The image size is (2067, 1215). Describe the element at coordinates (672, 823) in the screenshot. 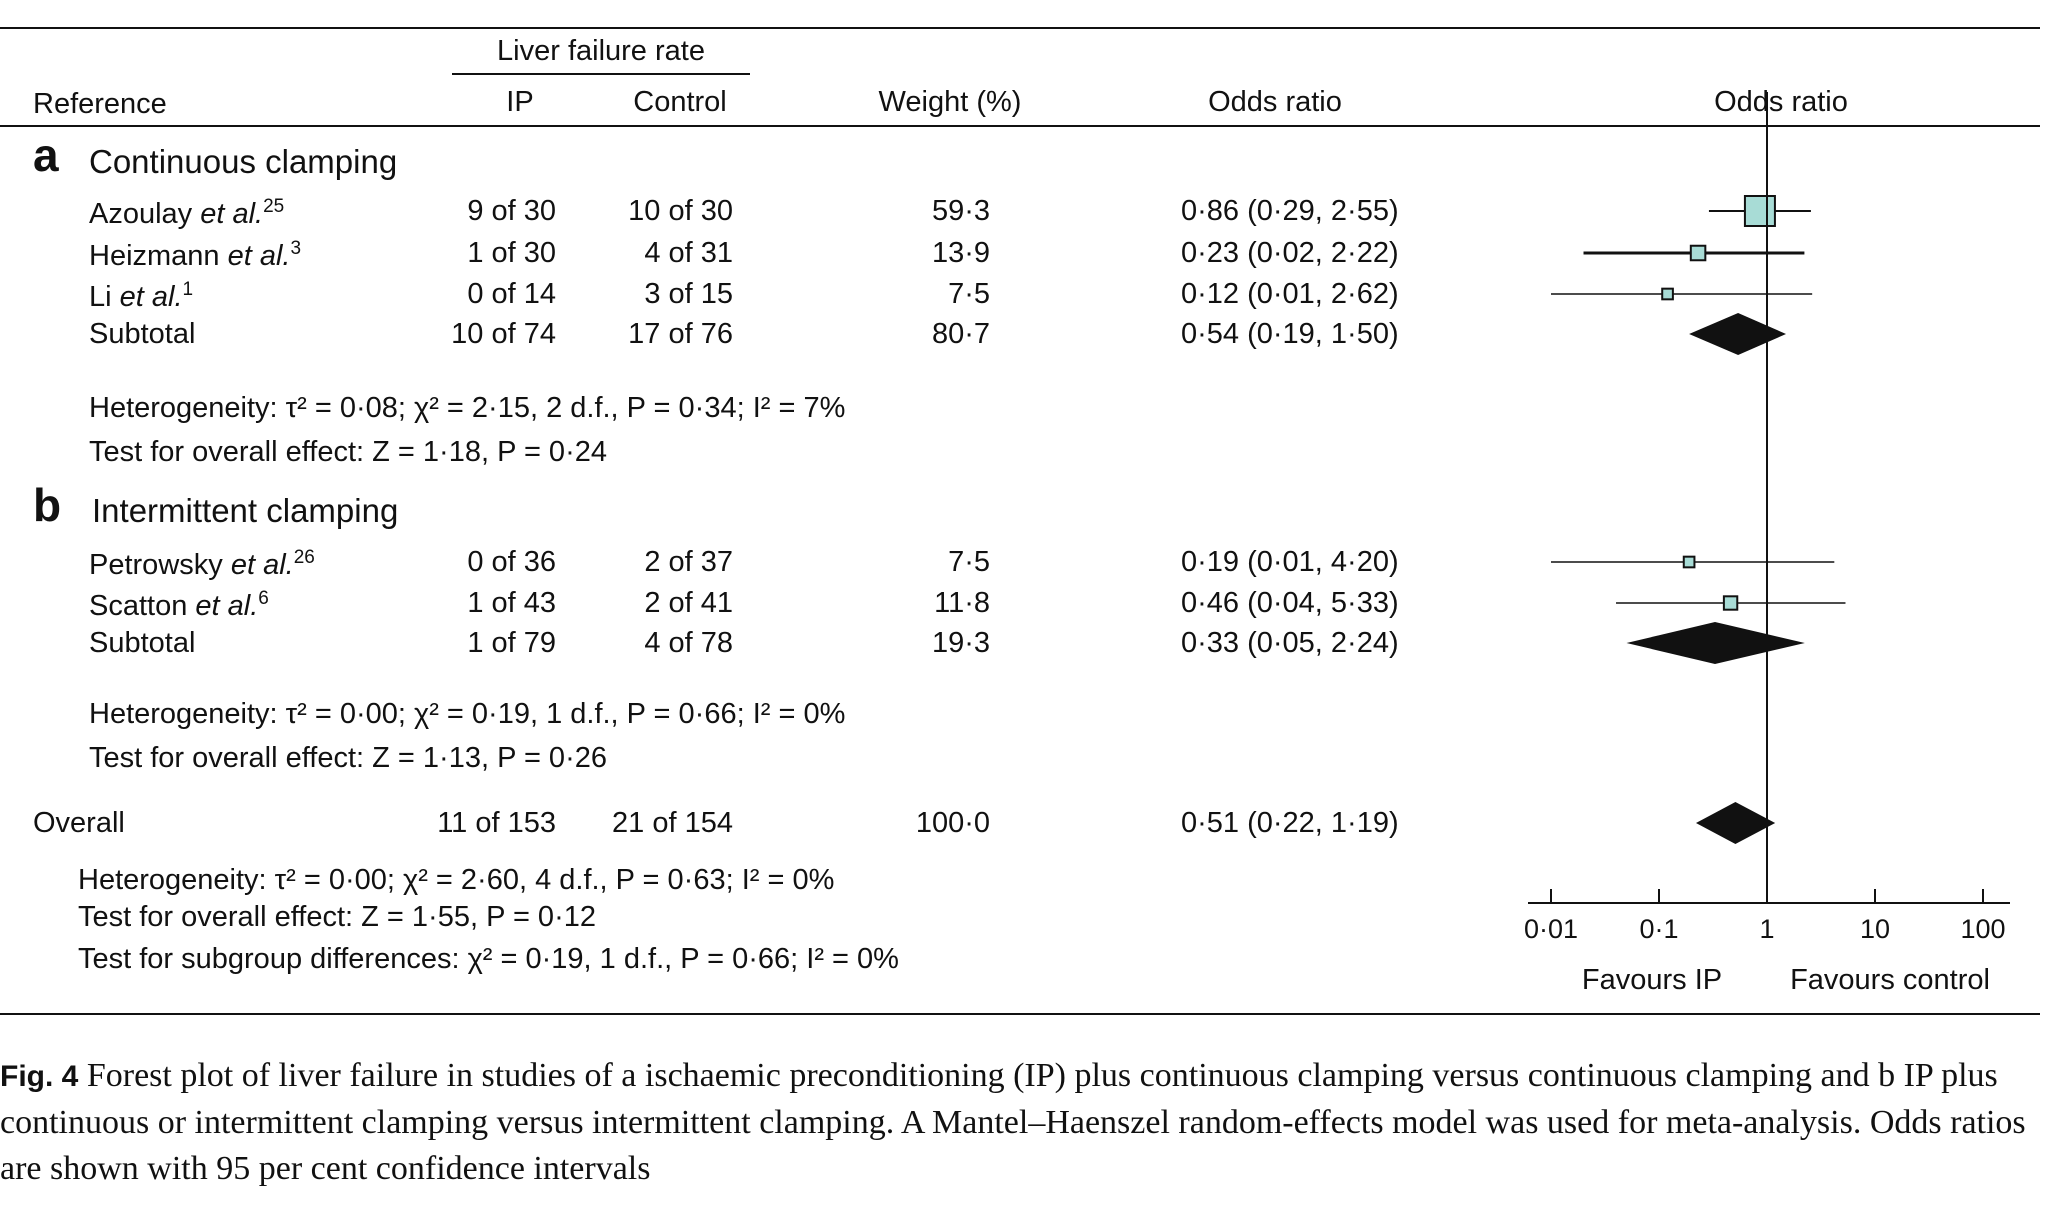

I see `row-control: 21 of 154` at that location.